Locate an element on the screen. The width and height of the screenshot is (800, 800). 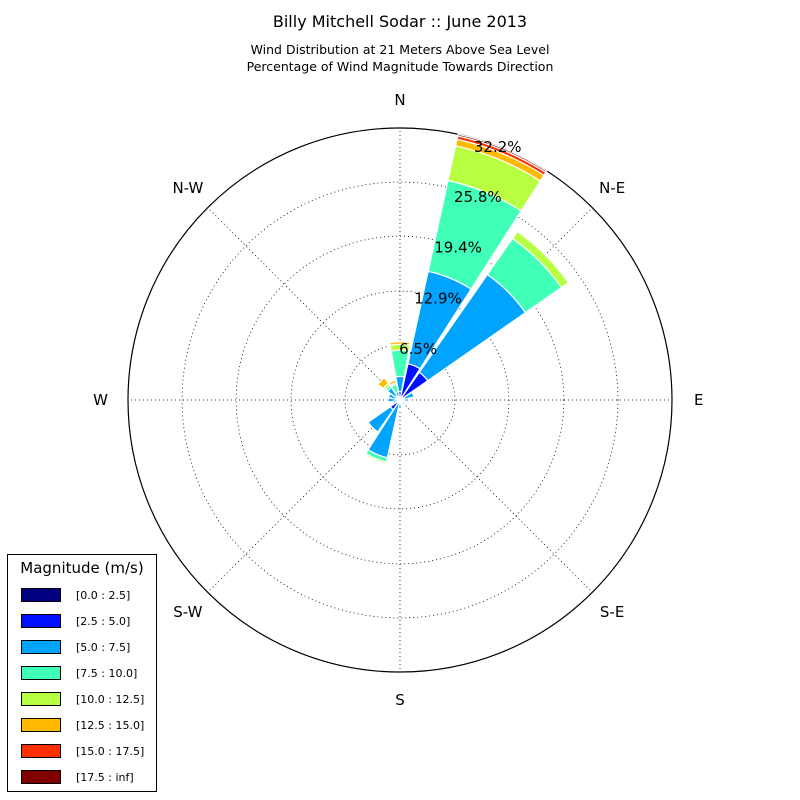
radial-tick-label: 32.2% is located at coordinates (498, 147).